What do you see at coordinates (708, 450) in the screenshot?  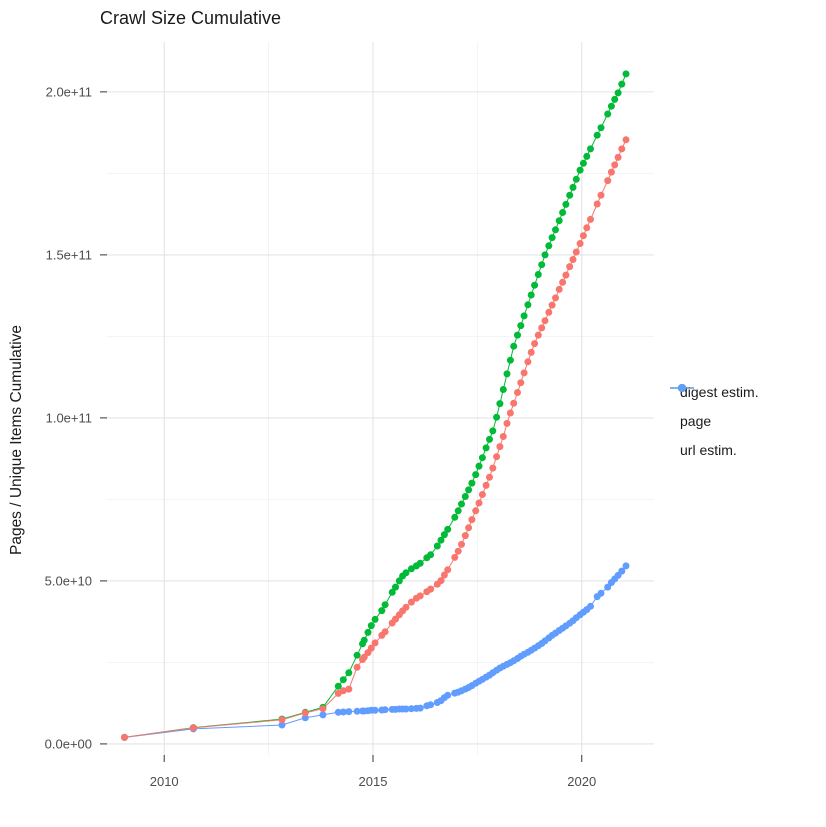 I see `legend-label: url estim.` at bounding box center [708, 450].